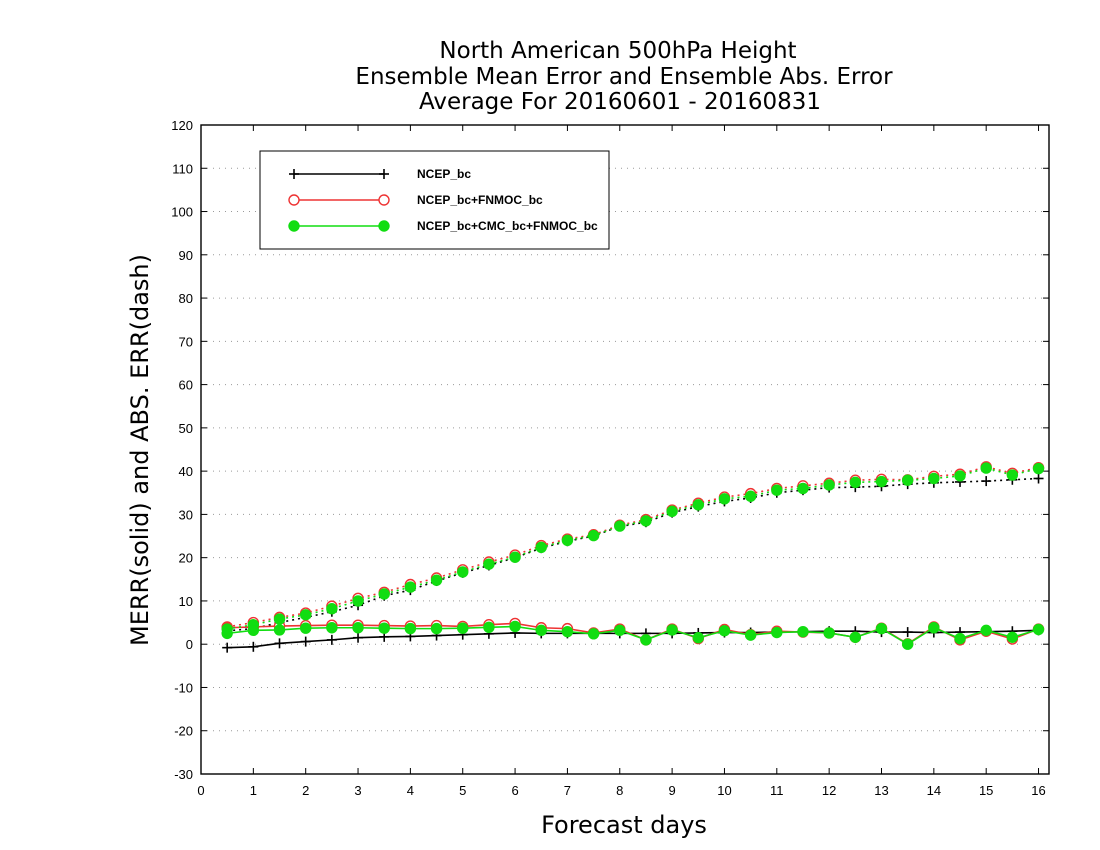 This screenshot has height=850, width=1100. What do you see at coordinates (617, 51) in the screenshot?
I see `chart-title-line-1: North American 500hPa Height` at bounding box center [617, 51].